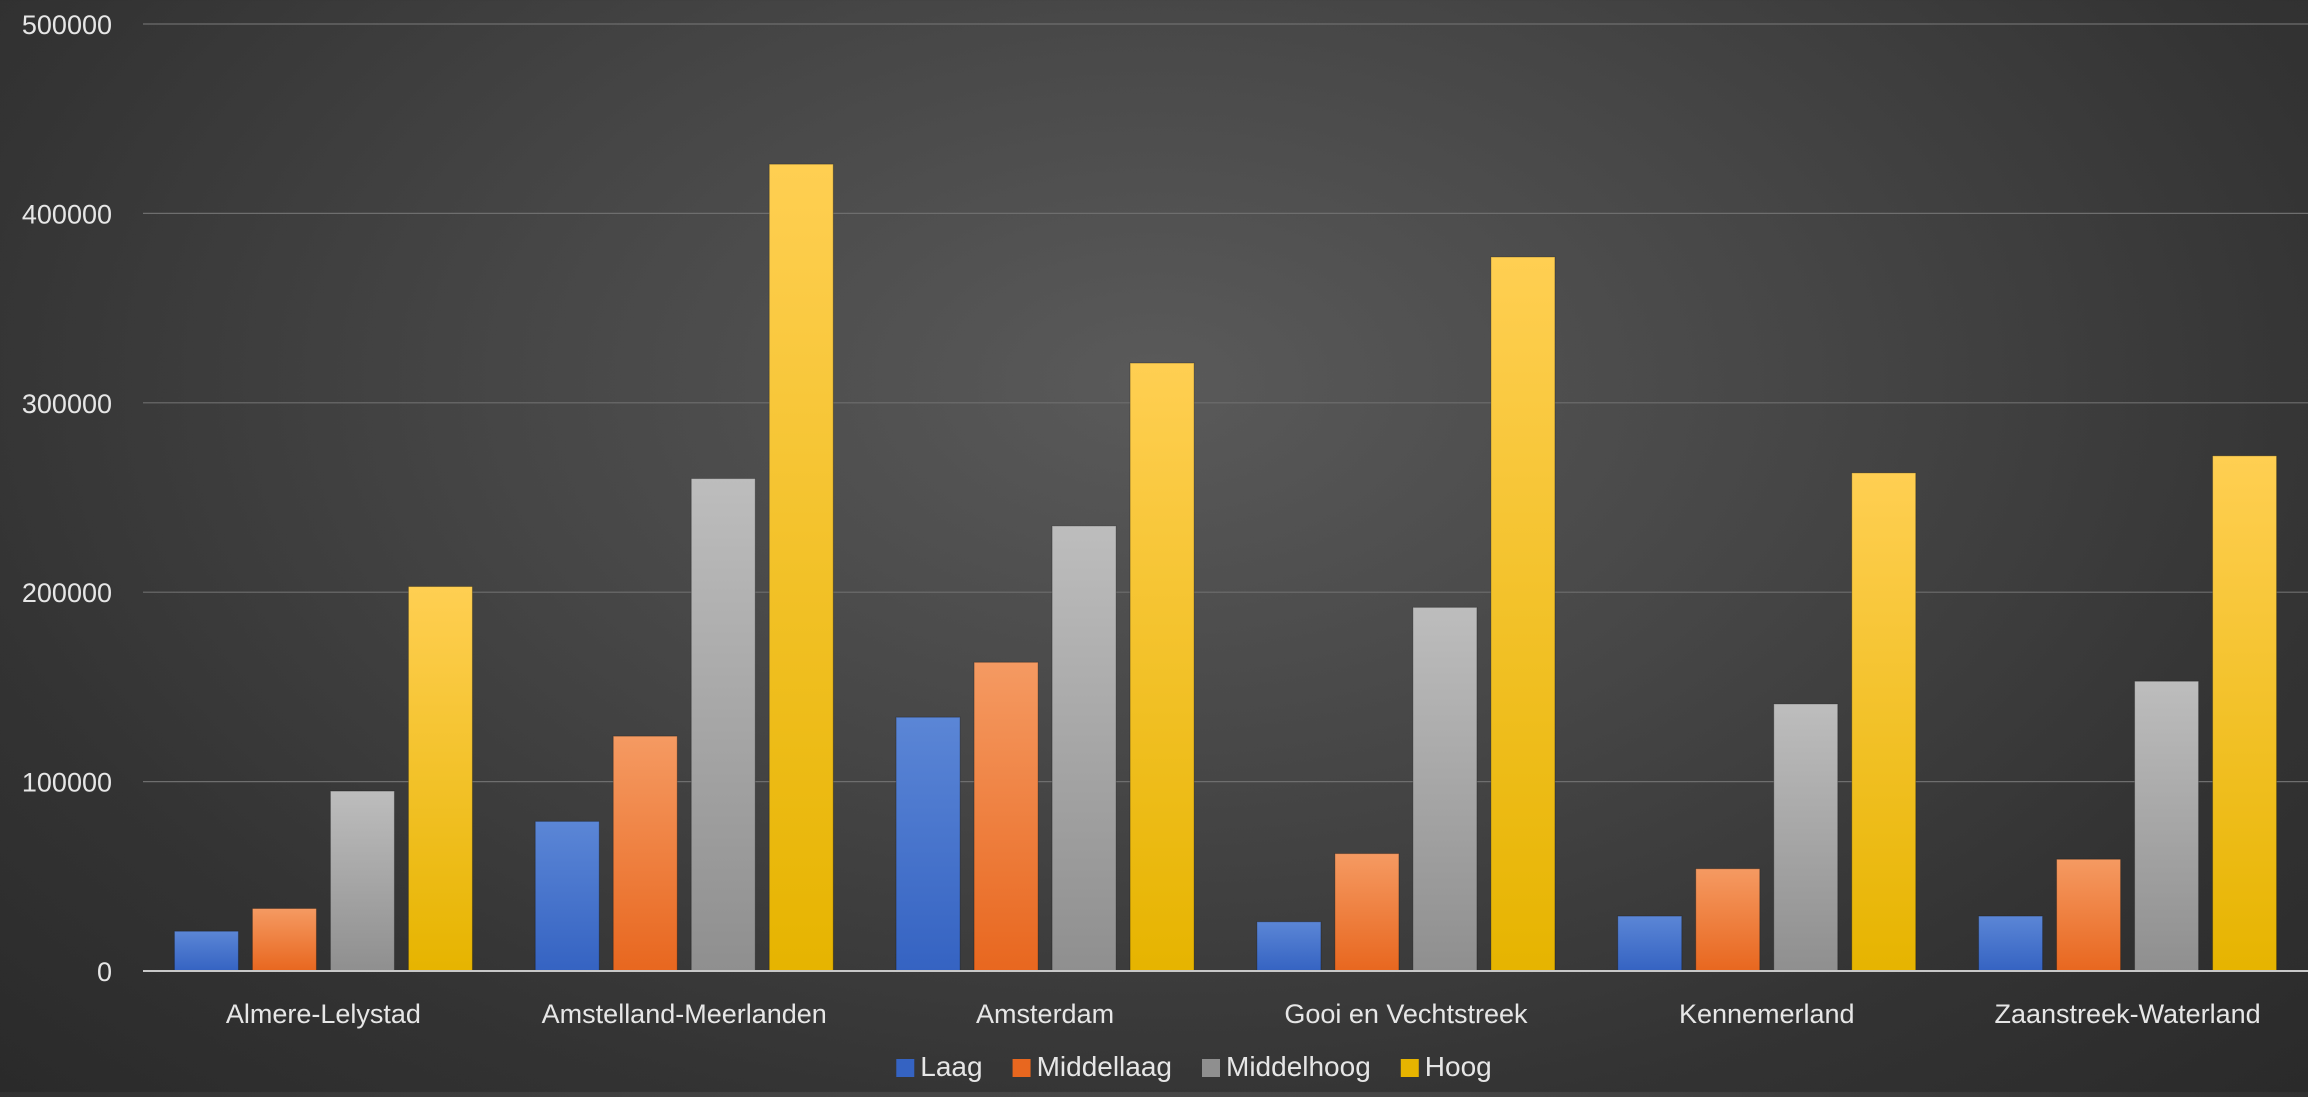 The width and height of the screenshot is (2308, 1097). Describe the element at coordinates (1767, 1014) in the screenshot. I see `x-tick-label: Kennemerland` at that location.